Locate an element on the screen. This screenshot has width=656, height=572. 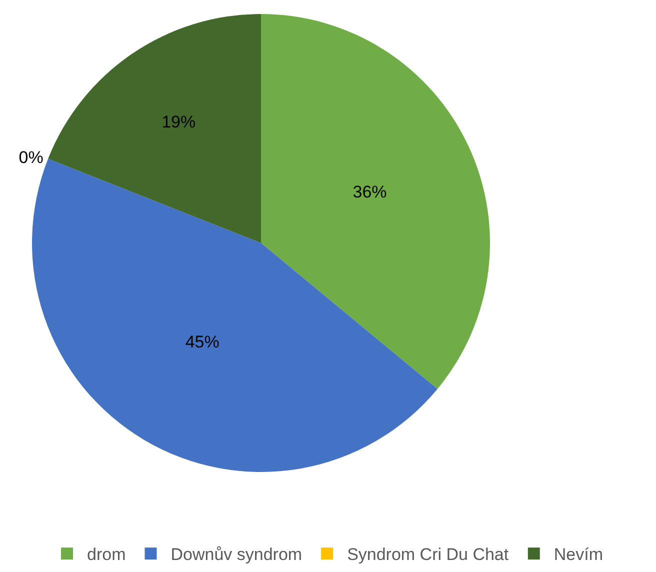
legend-label: Downův syndrom is located at coordinates (236, 554).